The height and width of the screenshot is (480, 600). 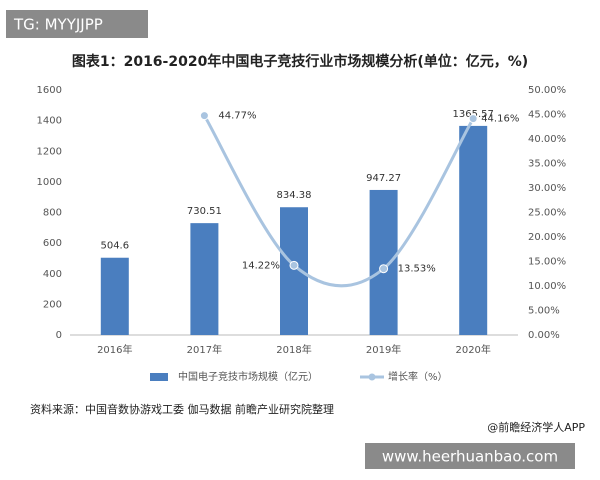 What do you see at coordinates (547, 213) in the screenshot?
I see `y2-tick-label: 25.00%` at bounding box center [547, 213].